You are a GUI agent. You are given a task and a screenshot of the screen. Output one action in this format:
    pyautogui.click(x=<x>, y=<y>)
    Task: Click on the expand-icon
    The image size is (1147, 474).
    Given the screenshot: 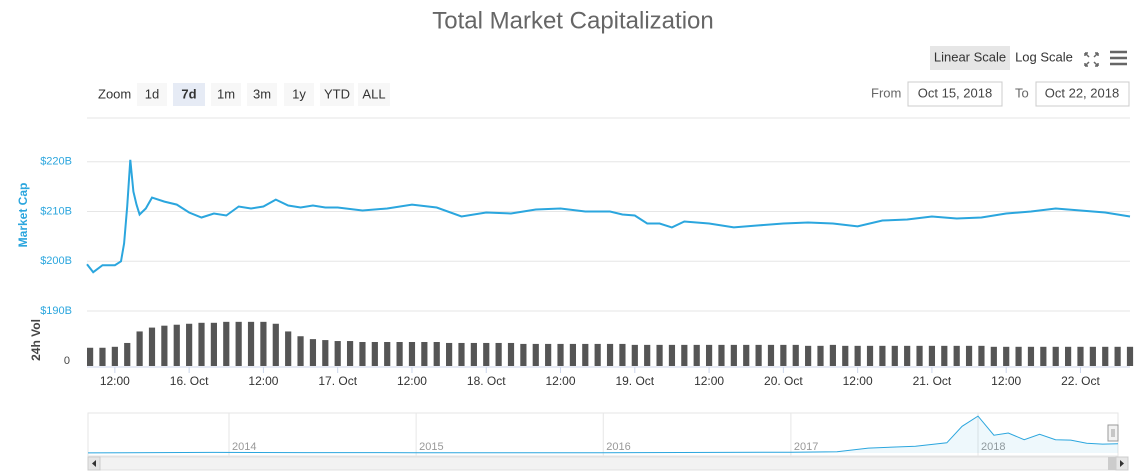 What is the action you would take?
    pyautogui.click(x=1091, y=59)
    